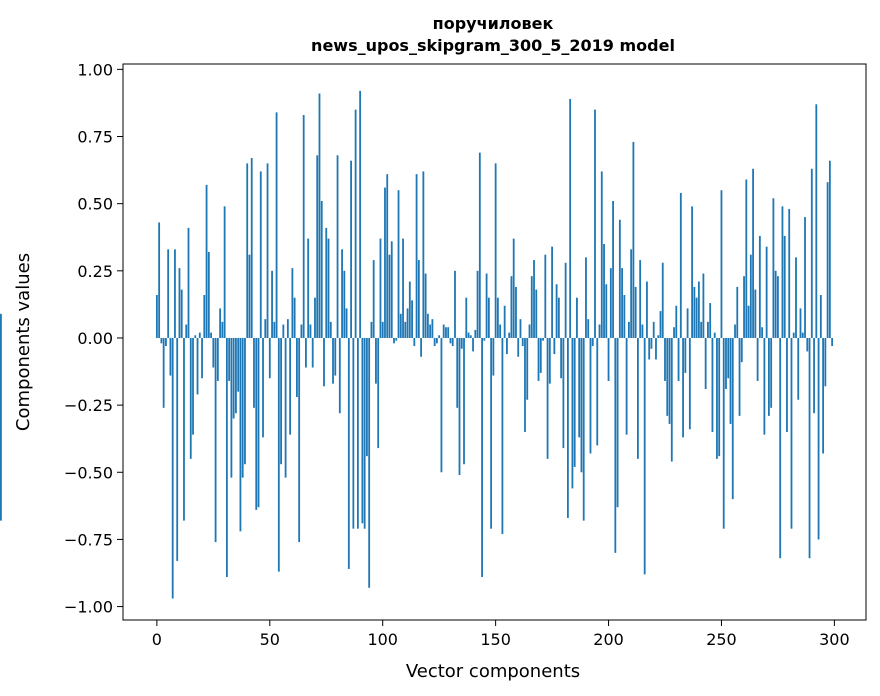  I want to click on bar-undefined, so click(1, 325).